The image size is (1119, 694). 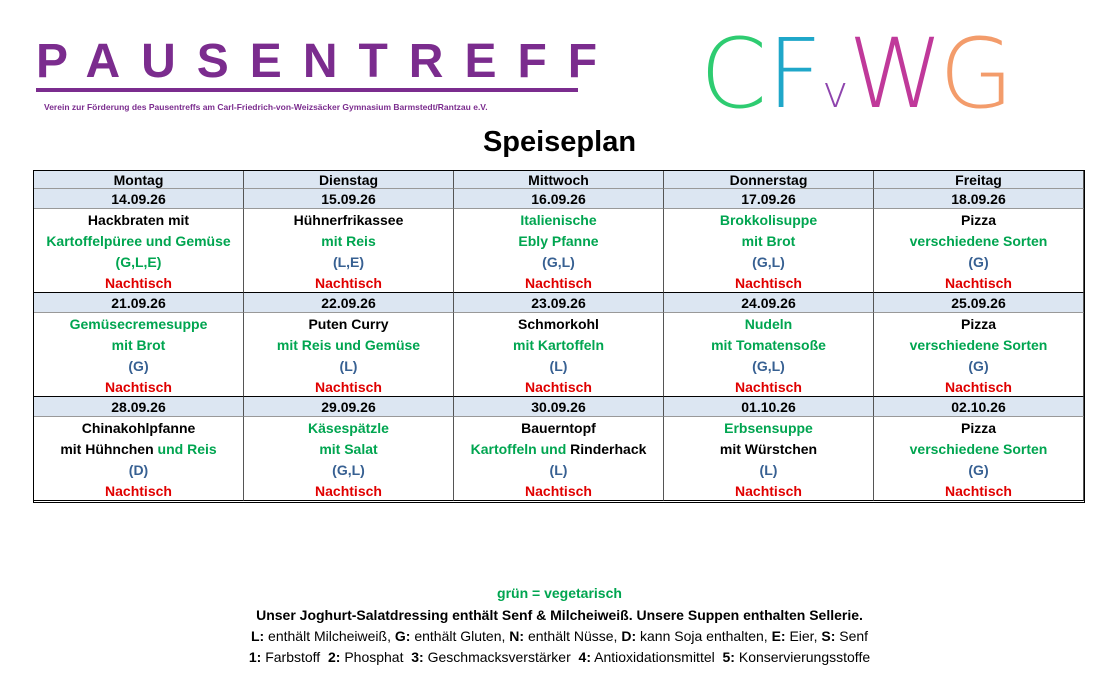 What do you see at coordinates (769, 180) in the screenshot?
I see `day-header: Donnerstag` at bounding box center [769, 180].